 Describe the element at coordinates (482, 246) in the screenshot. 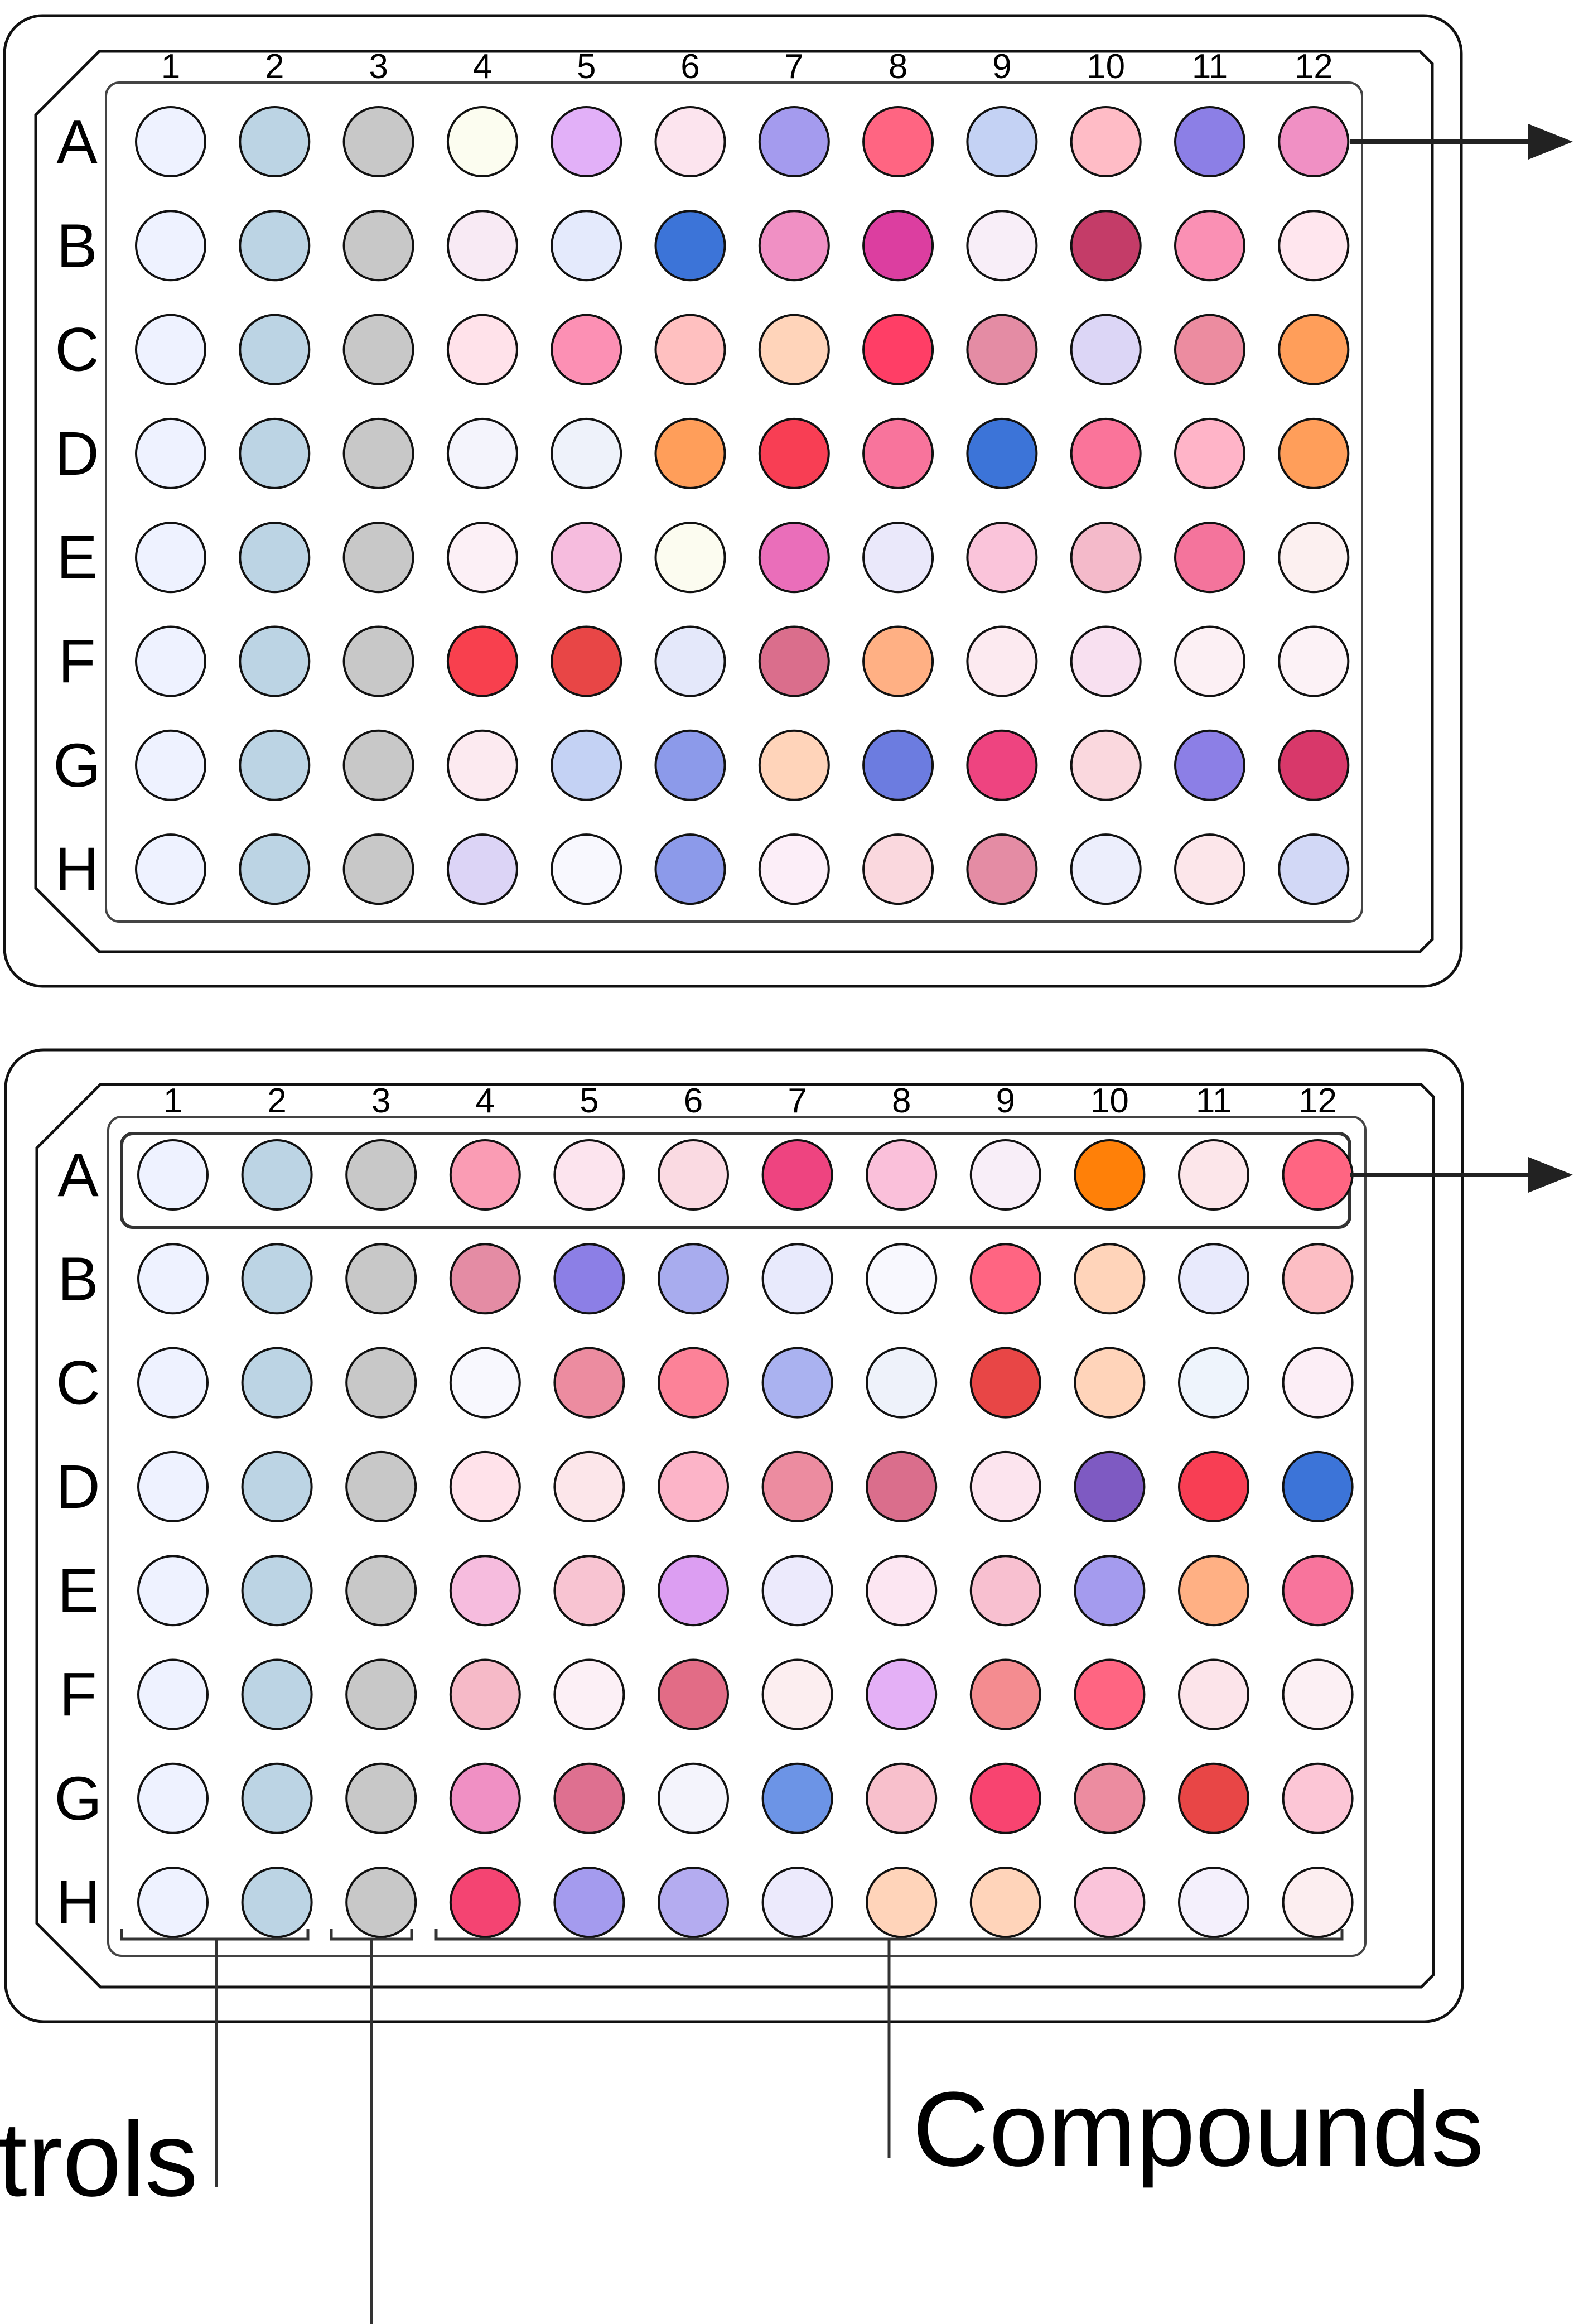

I see `well-B4` at that location.